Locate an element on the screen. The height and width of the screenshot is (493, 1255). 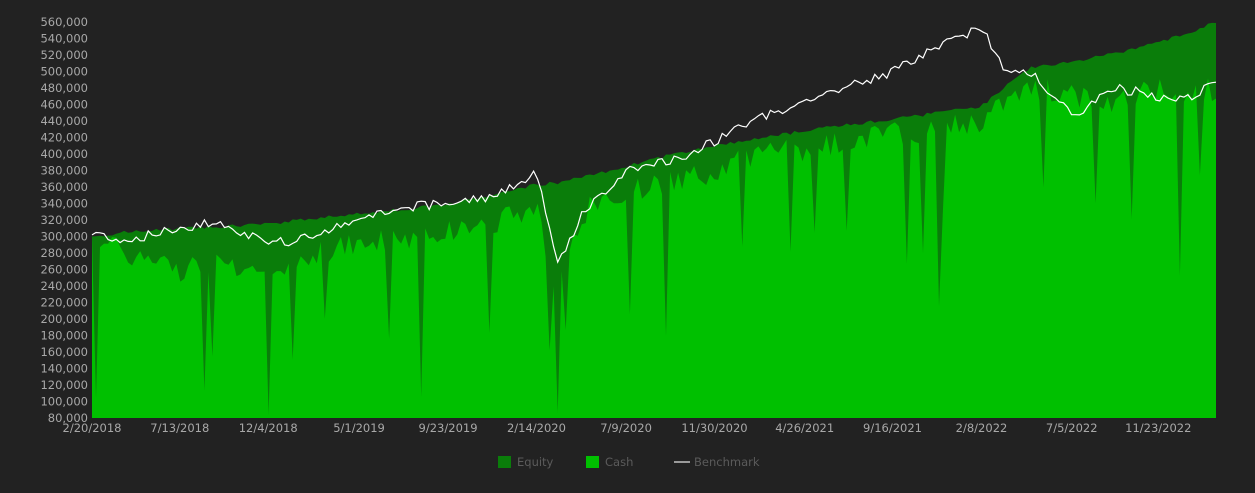
y-tick-label: 440,000 is located at coordinates (64, 121).